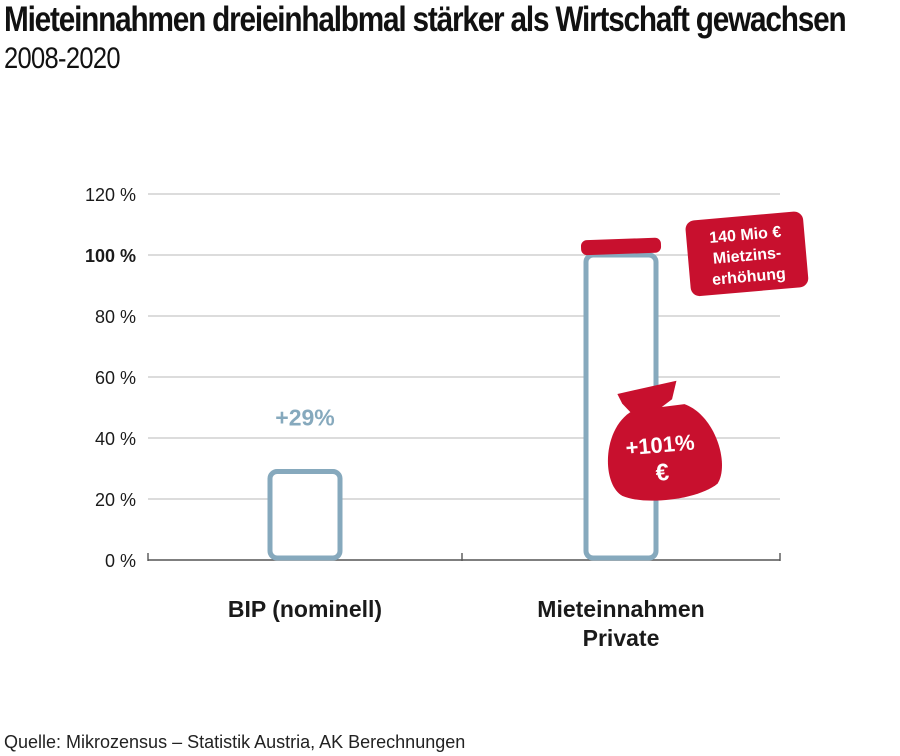 The height and width of the screenshot is (756, 900). What do you see at coordinates (304, 418) in the screenshot?
I see `data-label-bip: +29%` at bounding box center [304, 418].